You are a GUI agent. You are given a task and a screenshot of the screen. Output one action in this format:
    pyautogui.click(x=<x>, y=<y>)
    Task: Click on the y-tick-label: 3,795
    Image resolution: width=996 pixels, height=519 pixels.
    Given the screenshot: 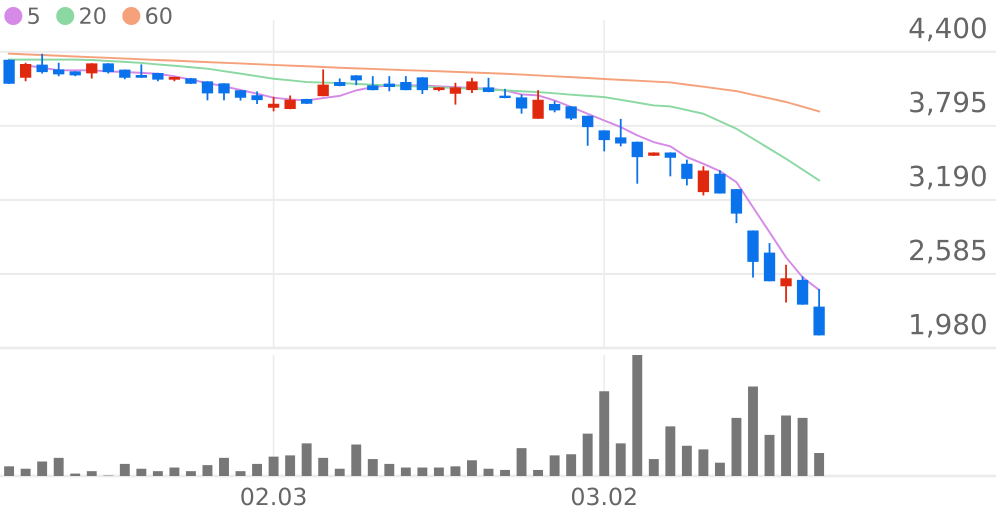 What is the action you would take?
    pyautogui.click(x=948, y=103)
    